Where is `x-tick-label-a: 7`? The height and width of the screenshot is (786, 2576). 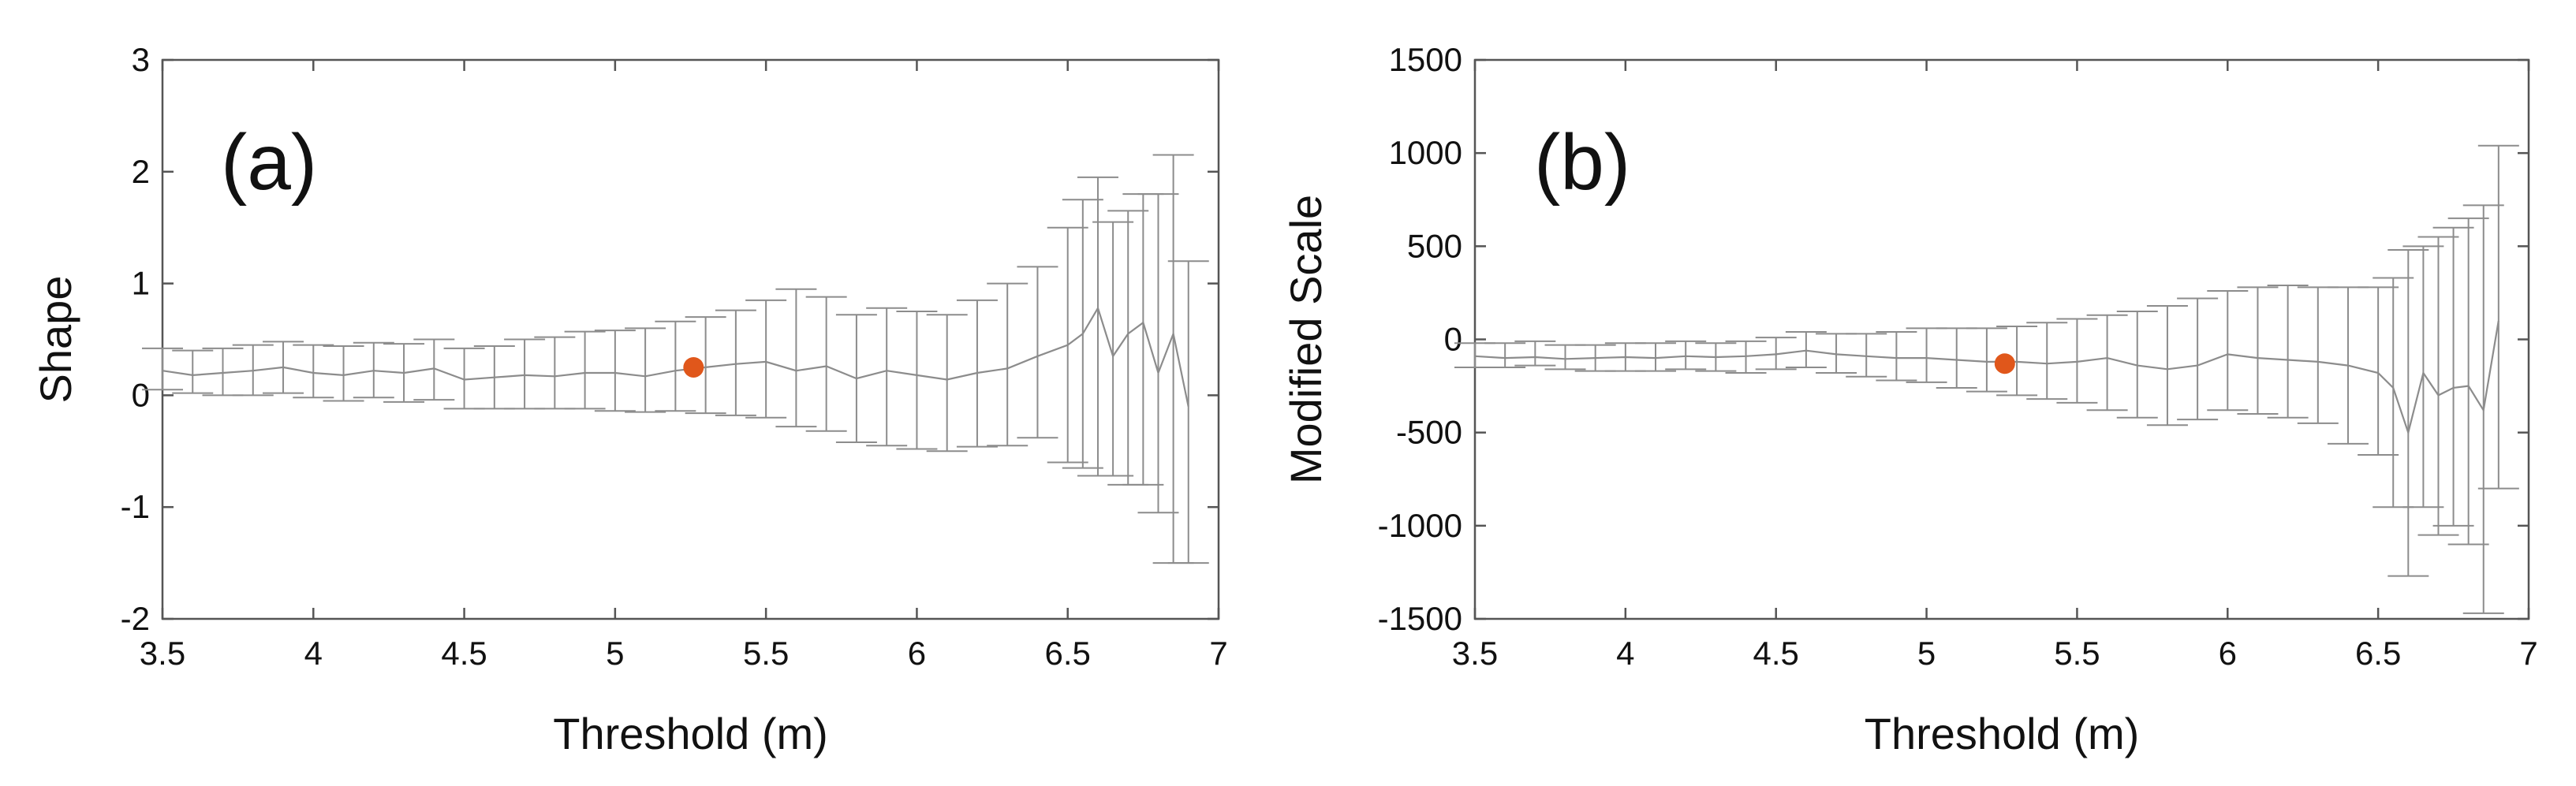
x-tick-label-a: 7 is located at coordinates (1218, 653).